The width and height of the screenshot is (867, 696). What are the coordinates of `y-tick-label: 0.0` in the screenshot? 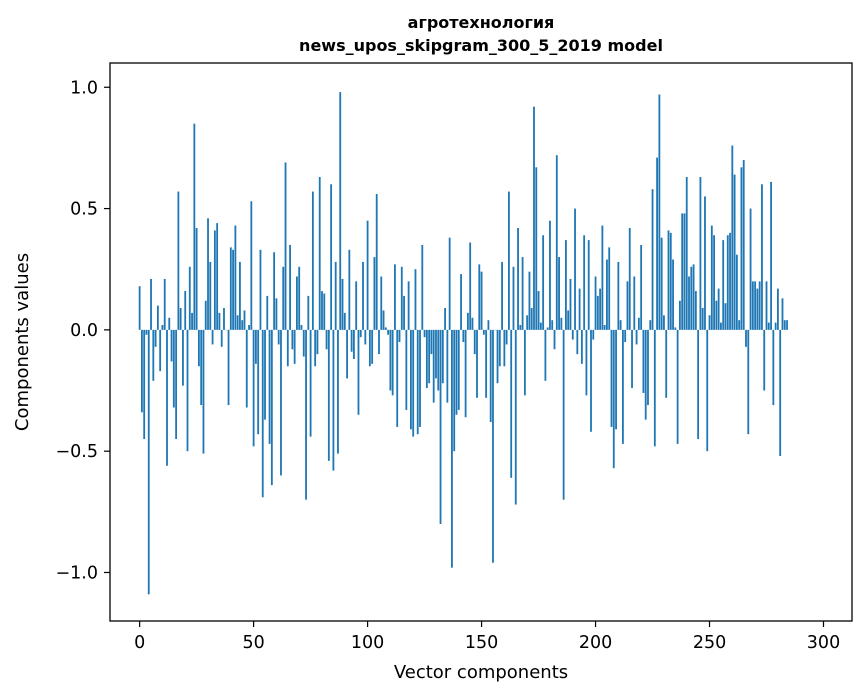 It's located at (84, 331).